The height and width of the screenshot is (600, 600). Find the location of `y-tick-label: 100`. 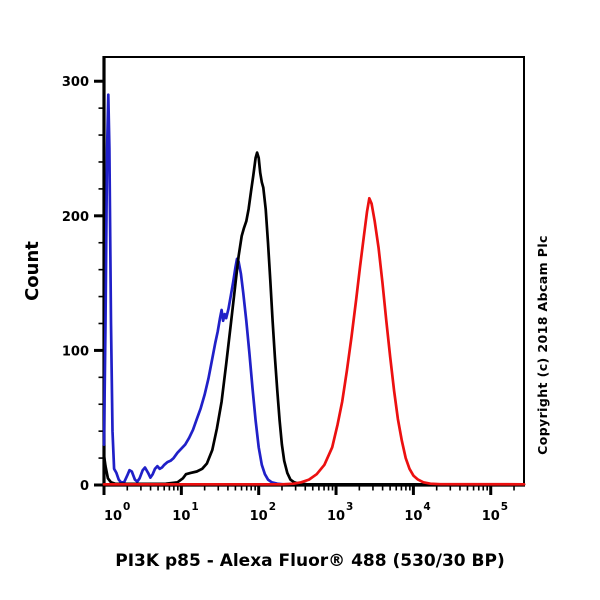

y-tick-label: 100 is located at coordinates (75, 351).